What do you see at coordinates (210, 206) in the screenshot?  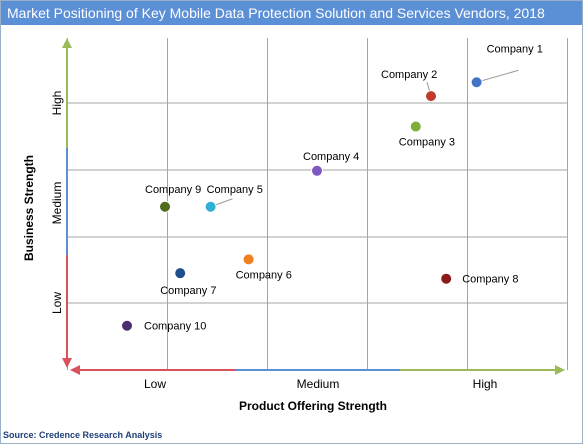 I see `company-5-point` at bounding box center [210, 206].